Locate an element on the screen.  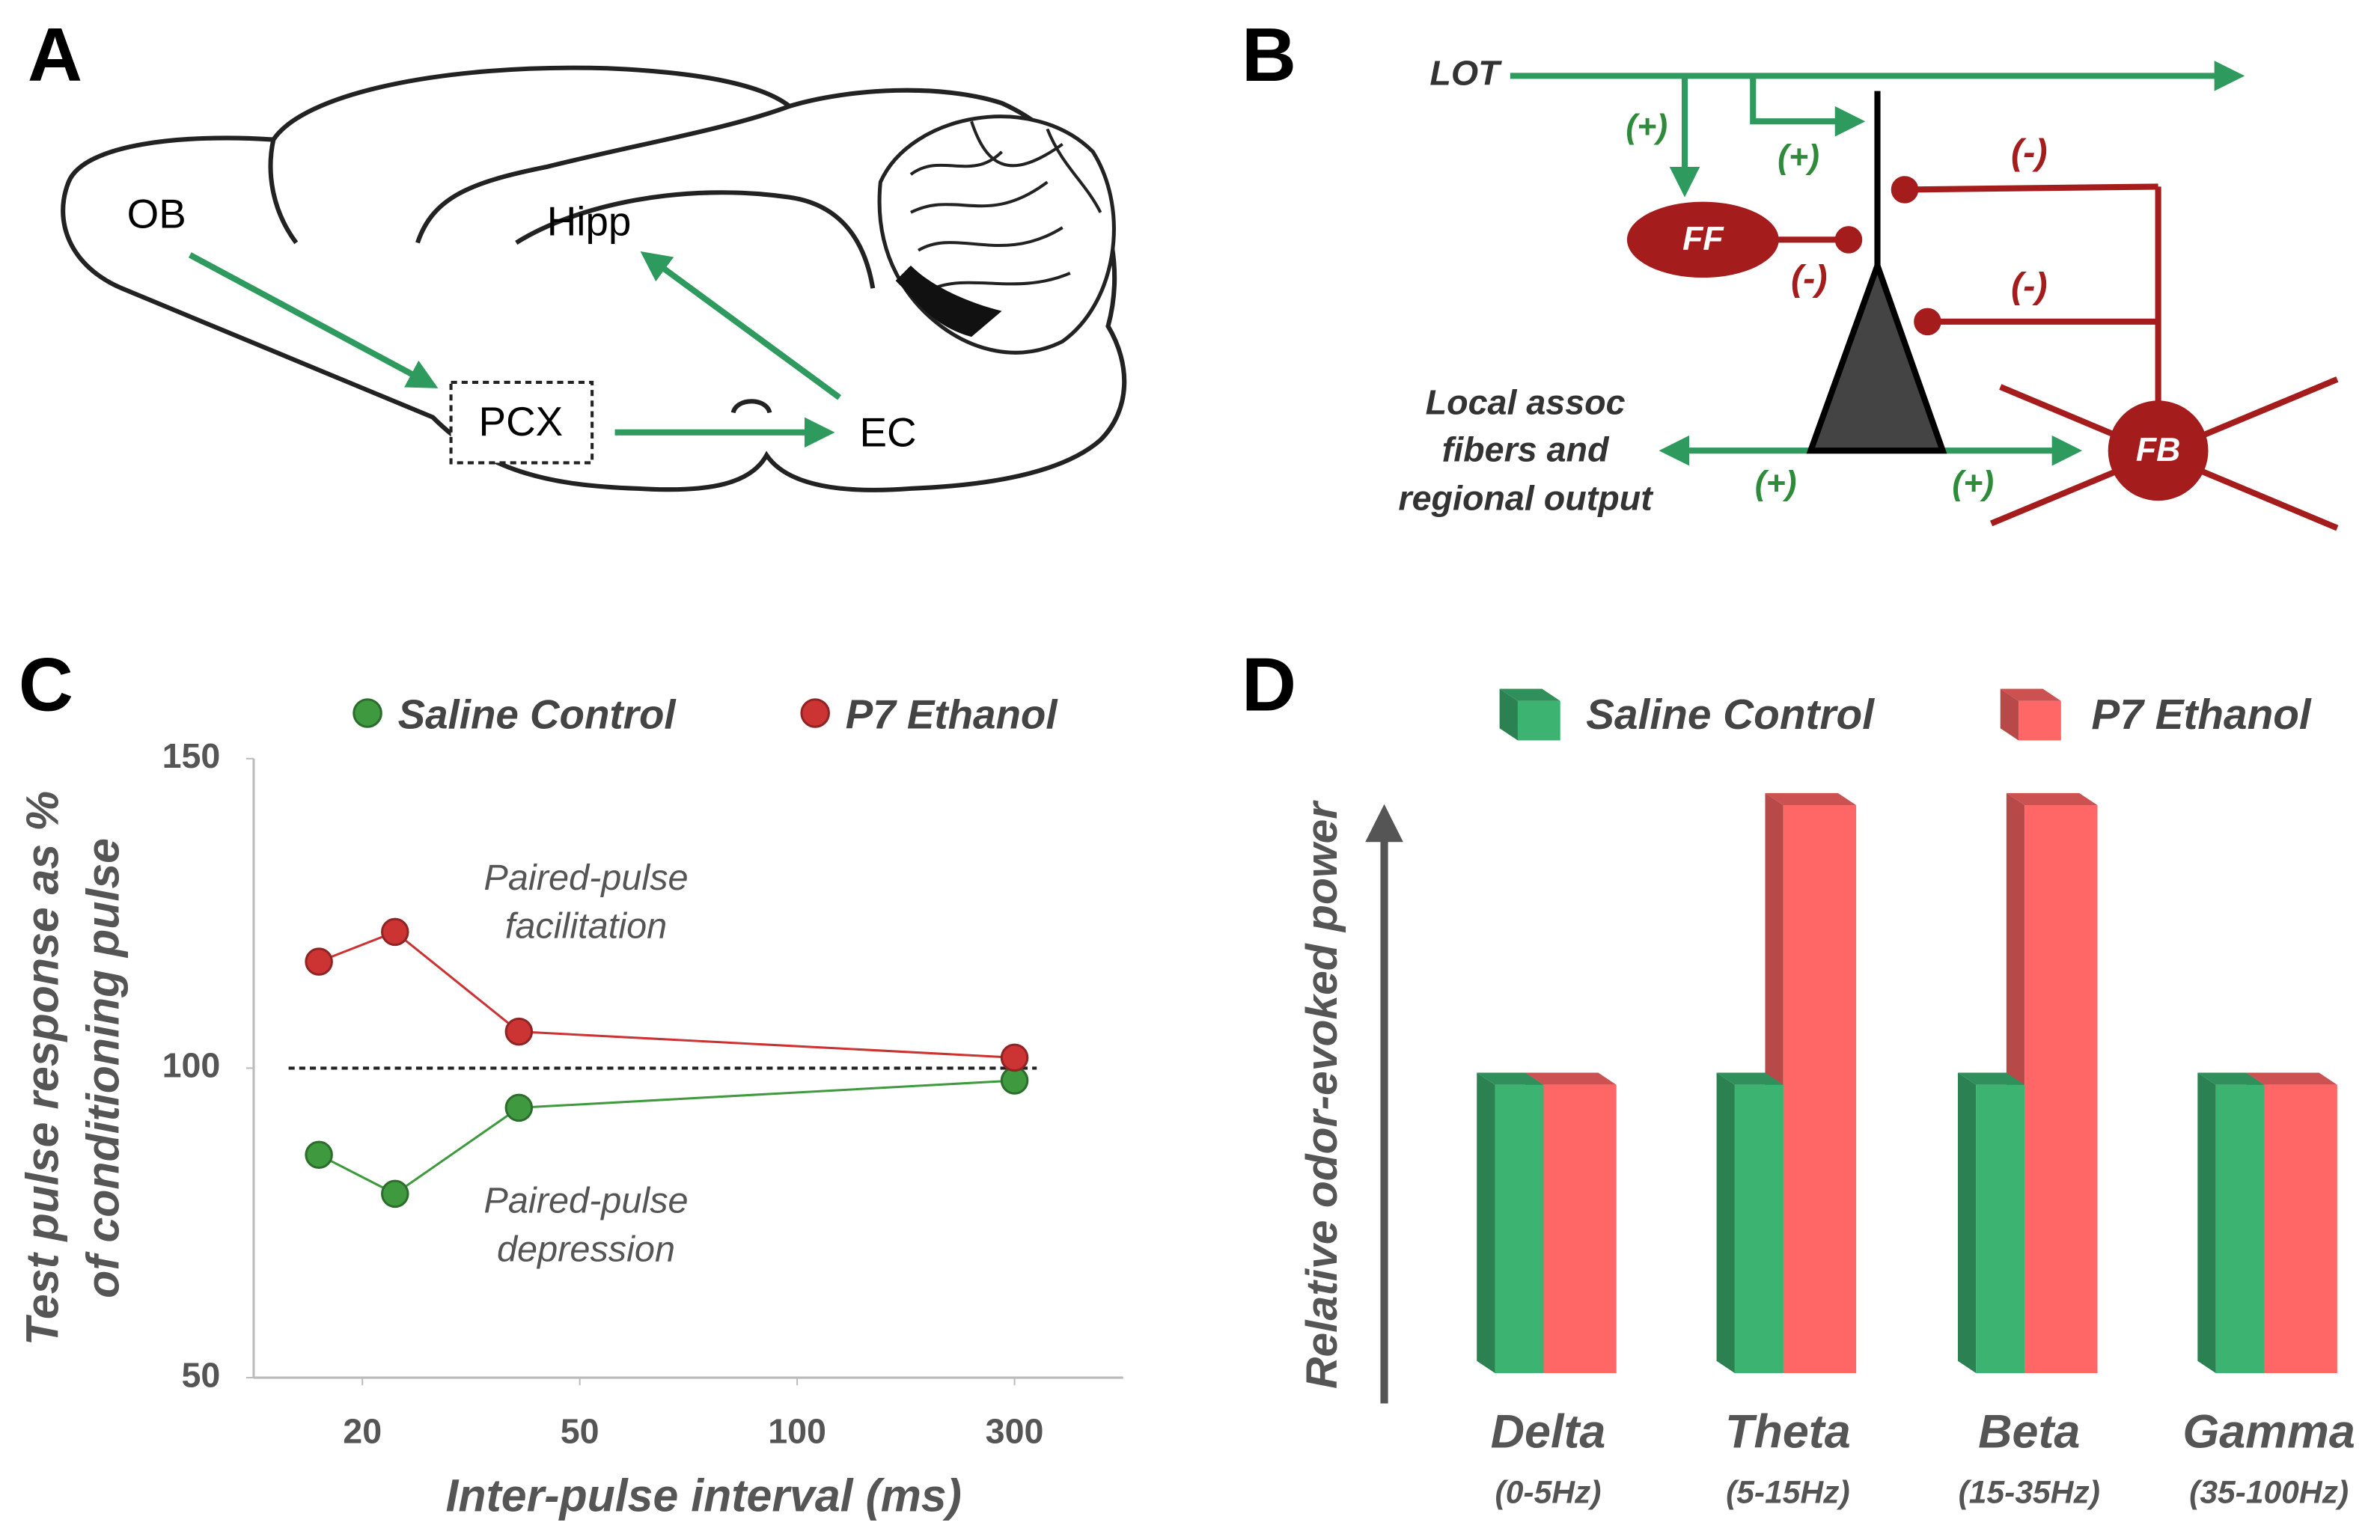
x-tick-label: 100 is located at coordinates (797, 1431).